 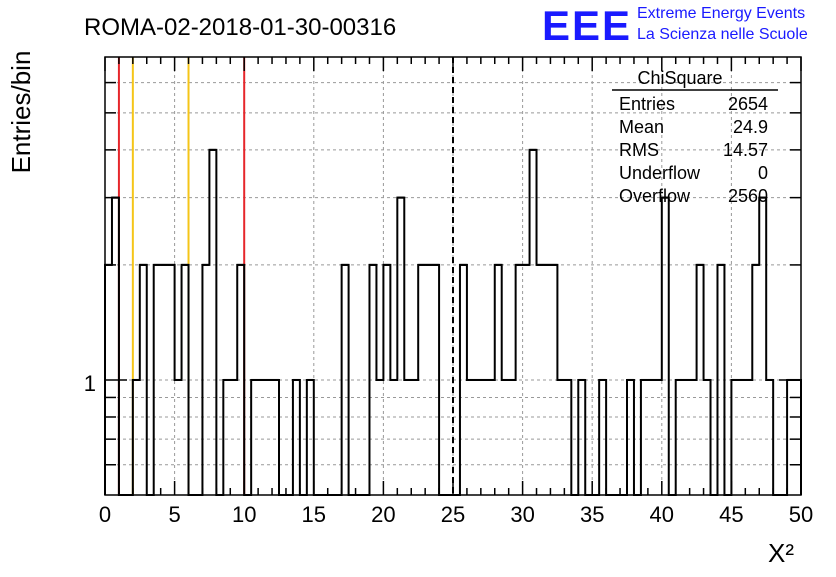 What do you see at coordinates (679, 78) in the screenshot?
I see `stats-title: ChiSquare` at bounding box center [679, 78].